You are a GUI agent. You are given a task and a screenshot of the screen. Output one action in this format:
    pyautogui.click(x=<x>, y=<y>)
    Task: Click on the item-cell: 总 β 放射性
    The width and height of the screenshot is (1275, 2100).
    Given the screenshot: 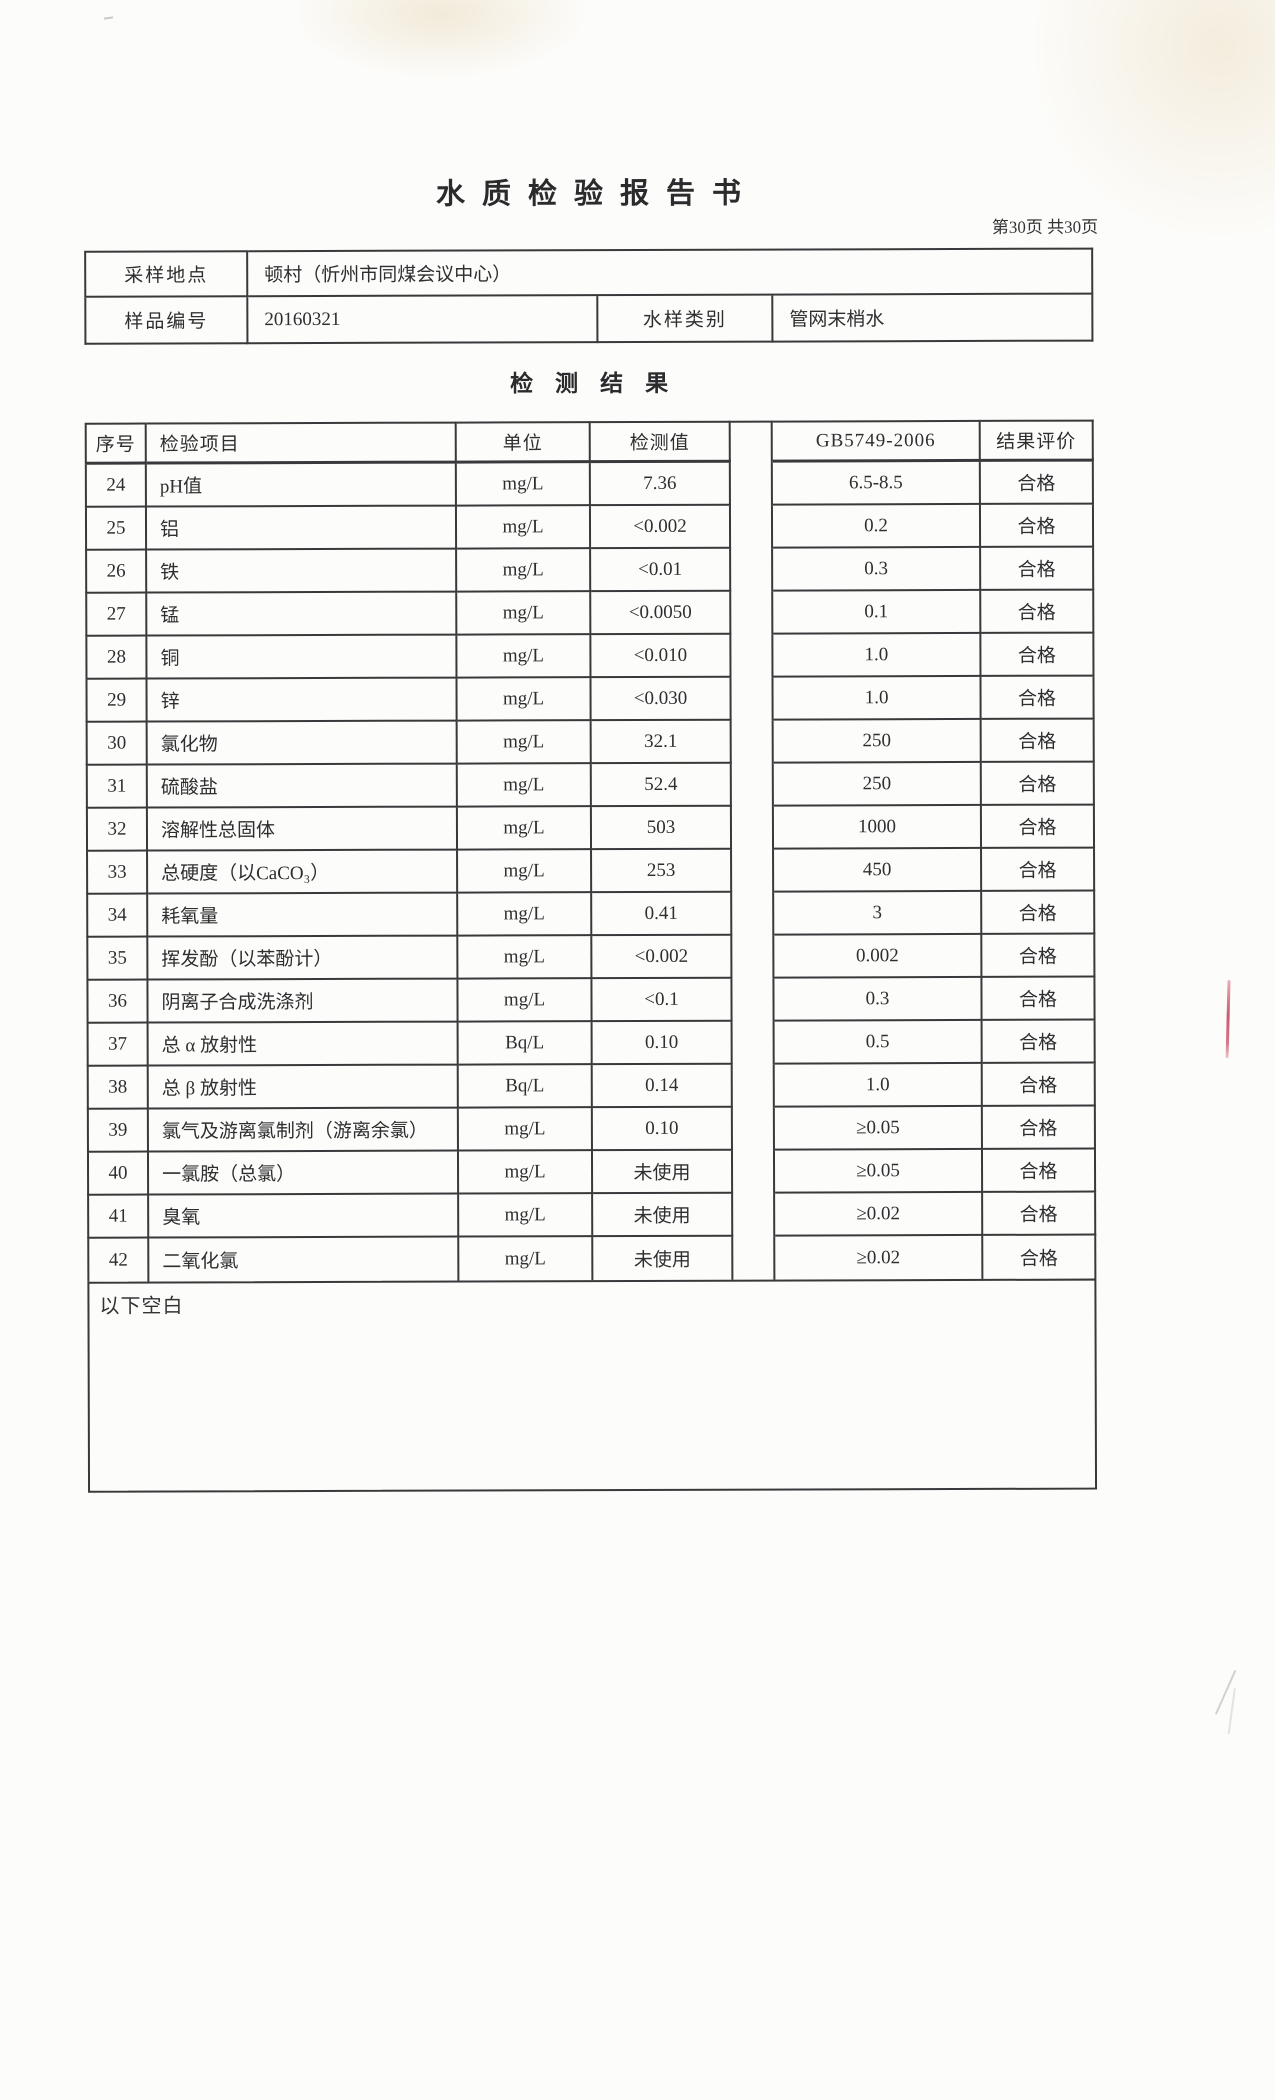 What is the action you would take?
    pyautogui.click(x=303, y=1087)
    